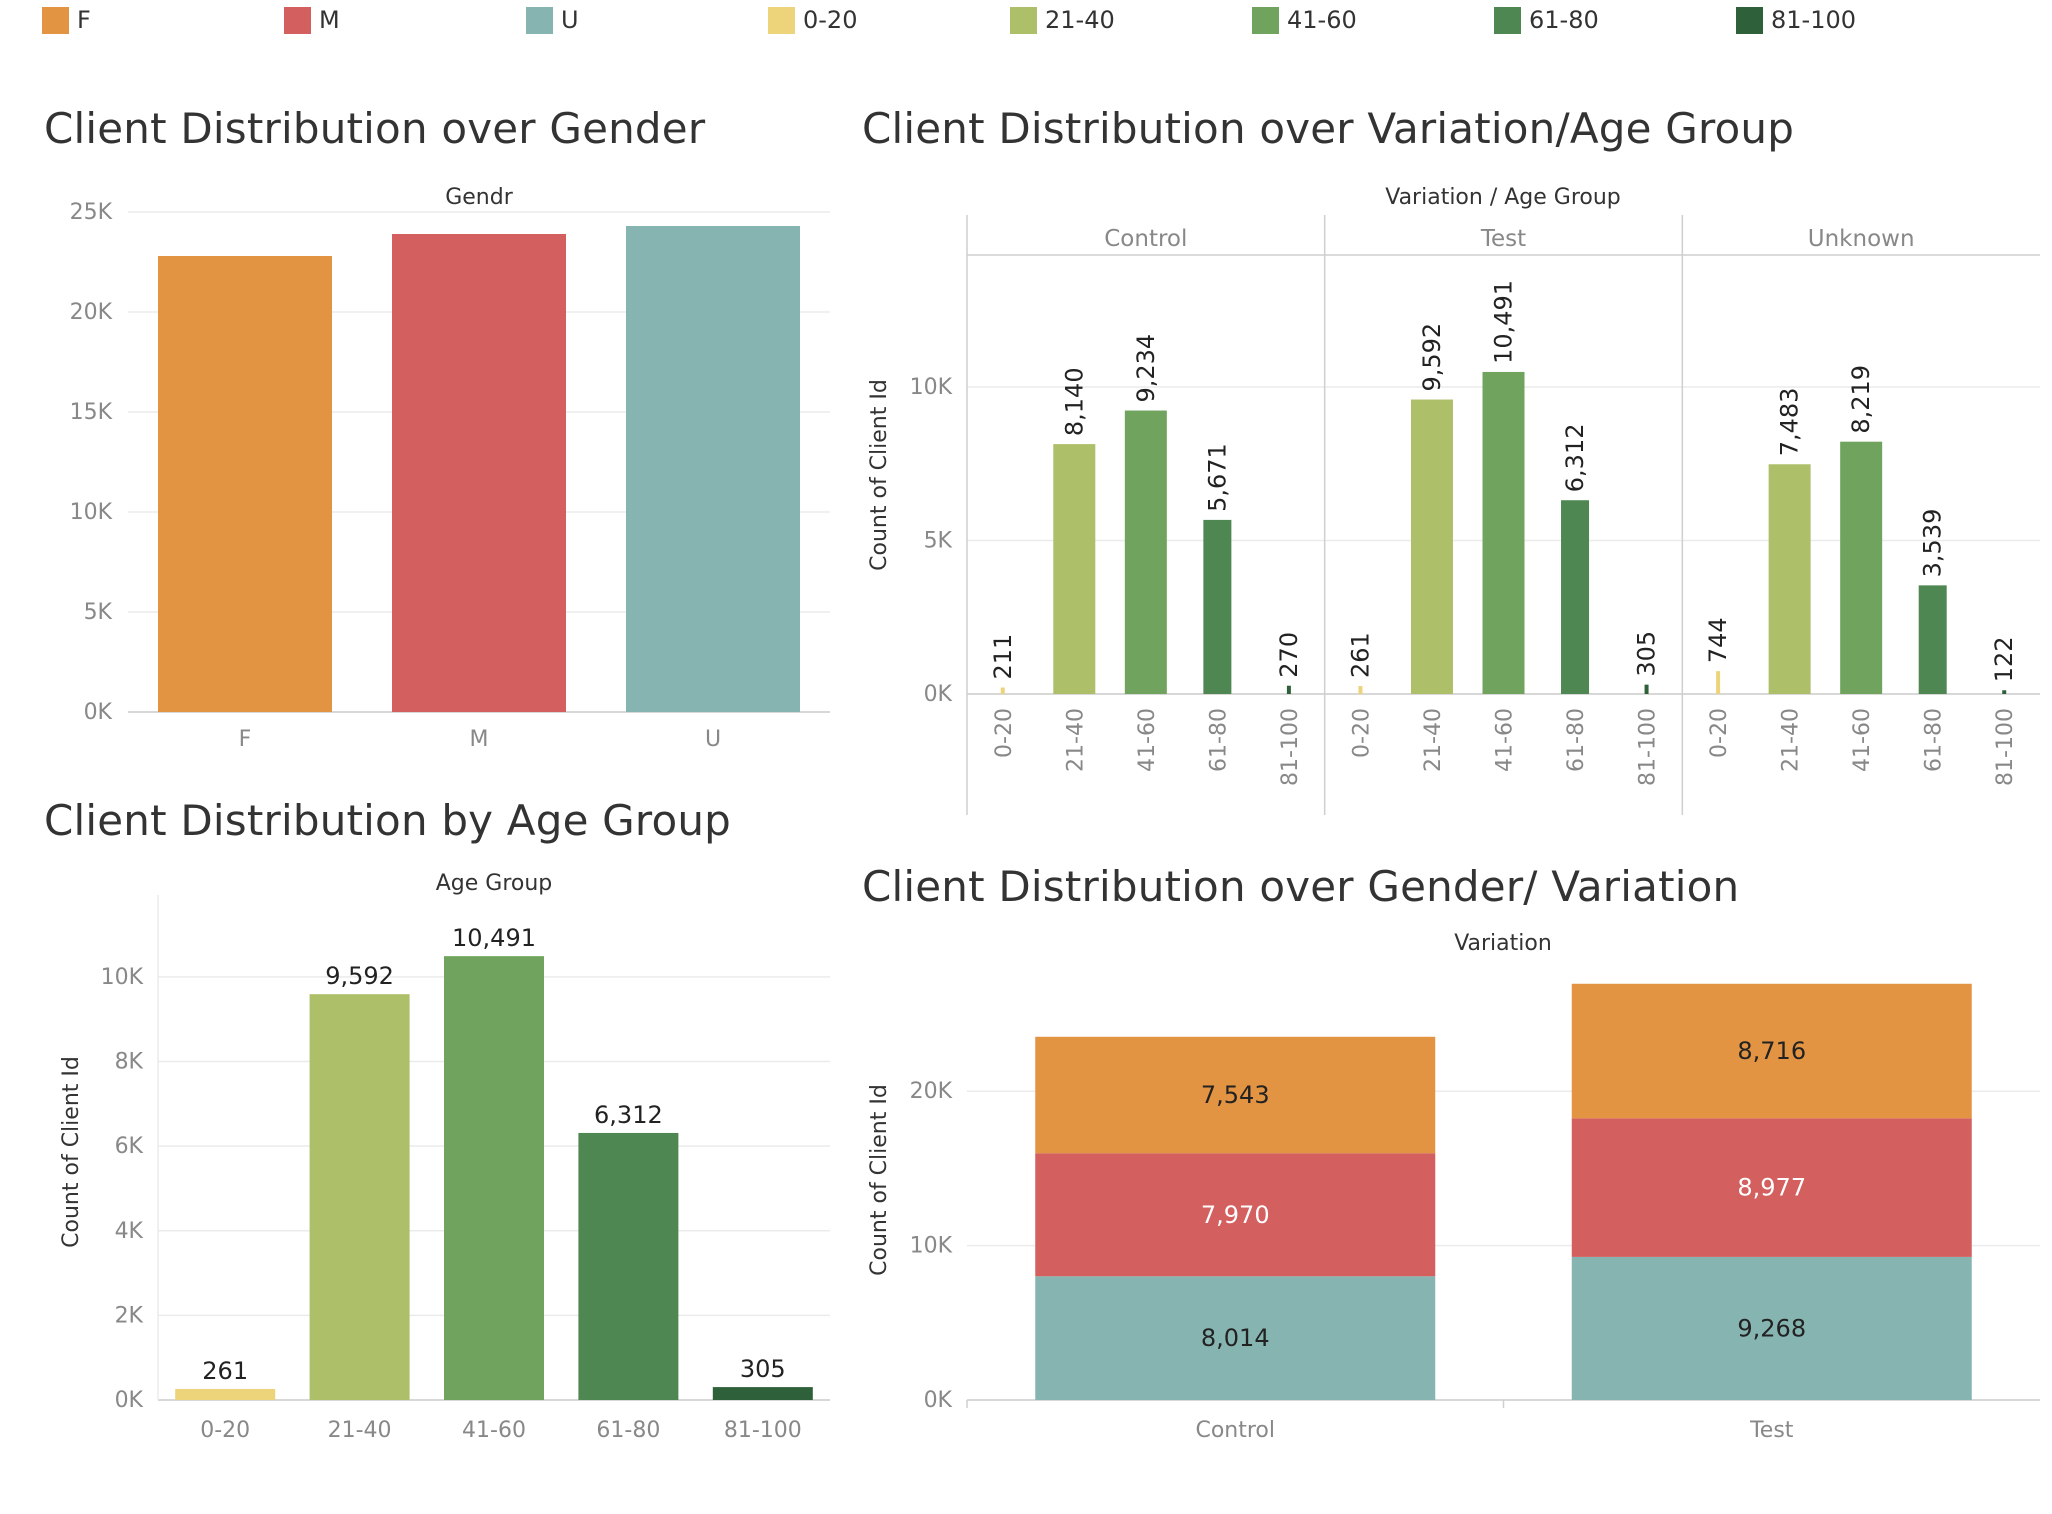  I want to click on legend-item-41-60: 41-60, so click(1304, 20).